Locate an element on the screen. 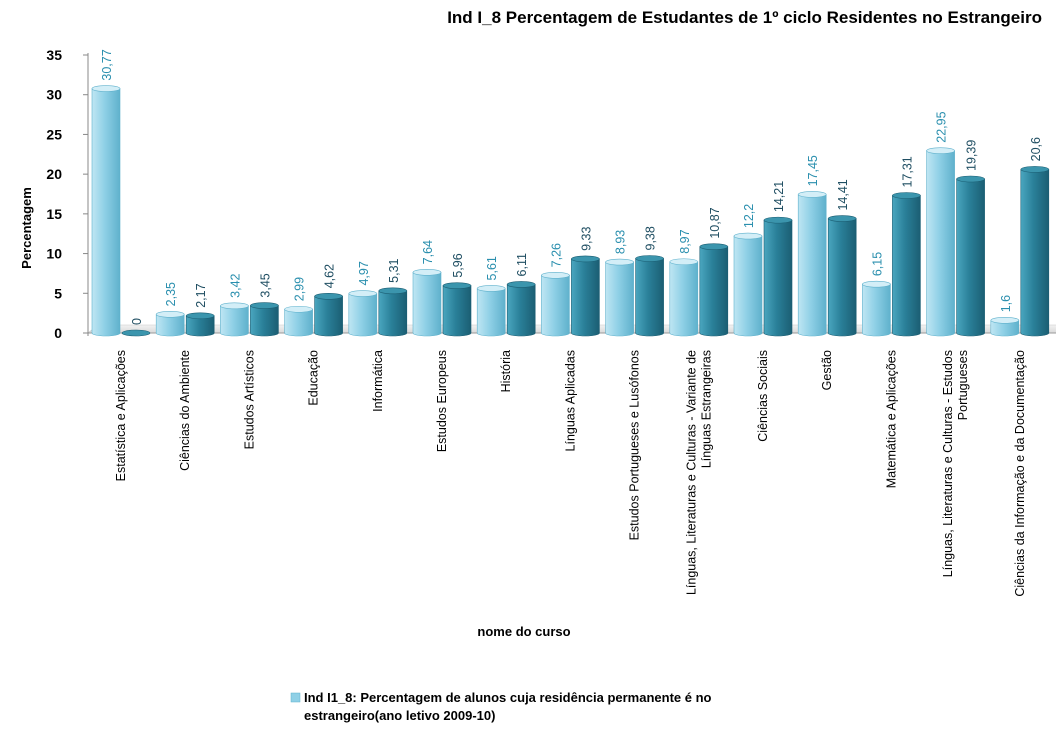 The image size is (1056, 730). data-label: 12,2 is located at coordinates (749, 216).